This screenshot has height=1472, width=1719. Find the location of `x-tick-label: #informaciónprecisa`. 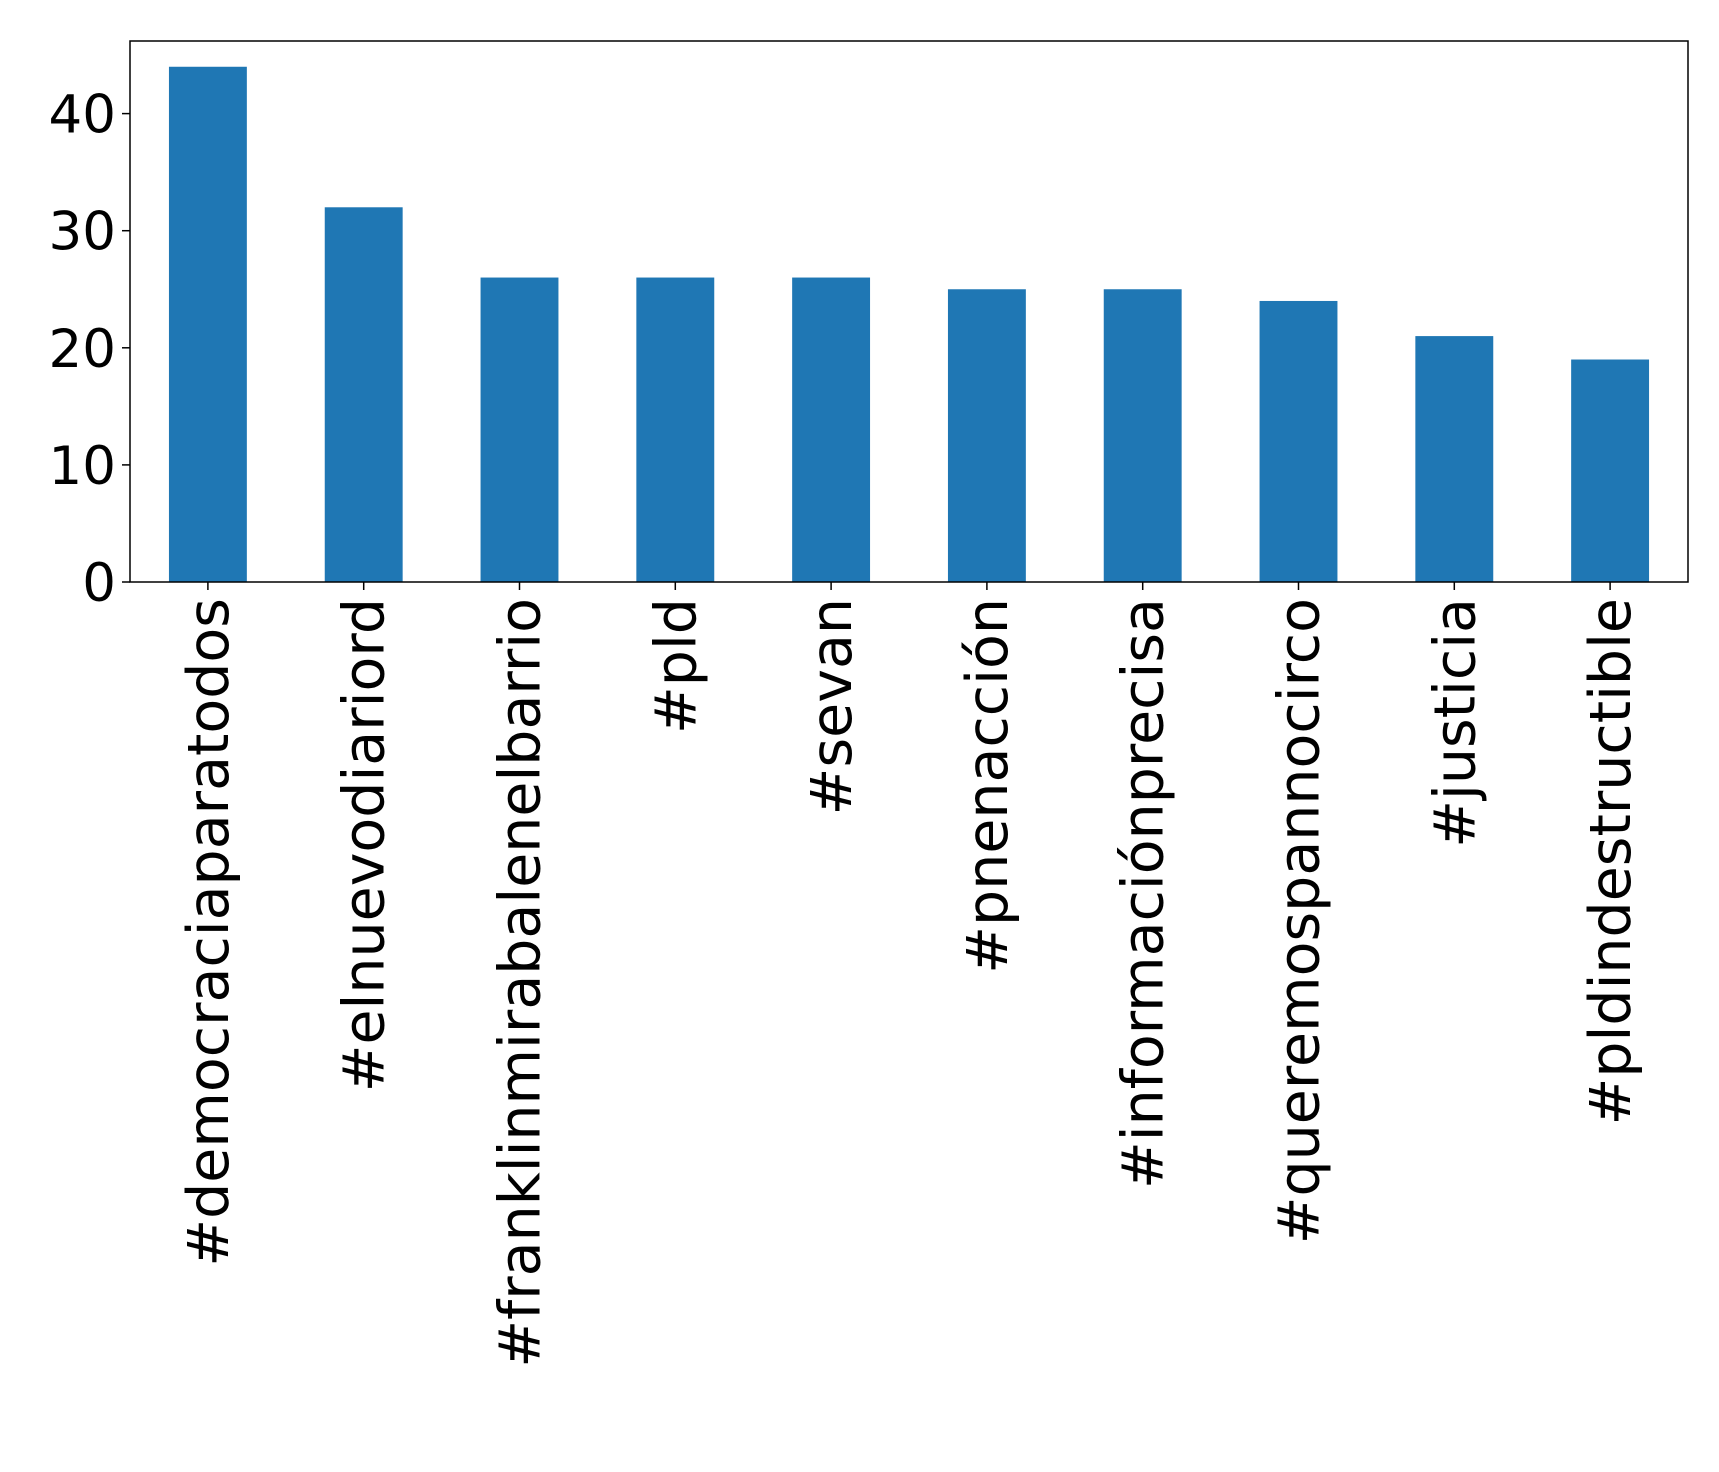

x-tick-label: #informaciónprecisa is located at coordinates (1144, 893).